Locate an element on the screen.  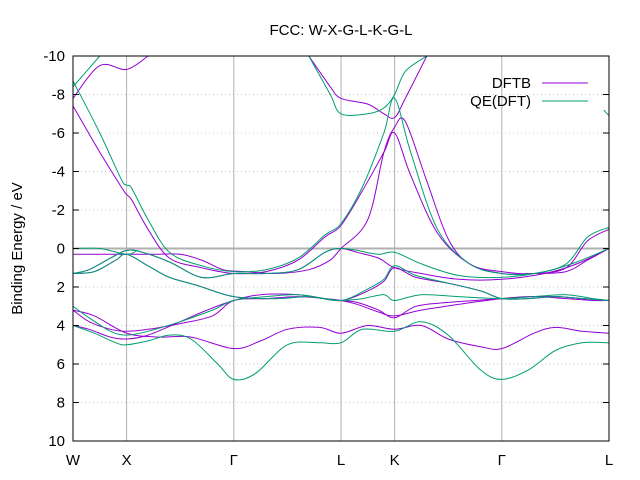
x-tick-label: X is located at coordinates (127, 460).